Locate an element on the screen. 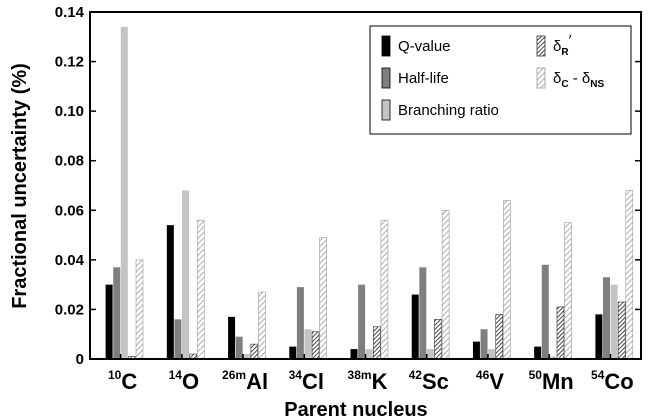 This screenshot has height=420, width=650. bar--r--k is located at coordinates (376, 343).